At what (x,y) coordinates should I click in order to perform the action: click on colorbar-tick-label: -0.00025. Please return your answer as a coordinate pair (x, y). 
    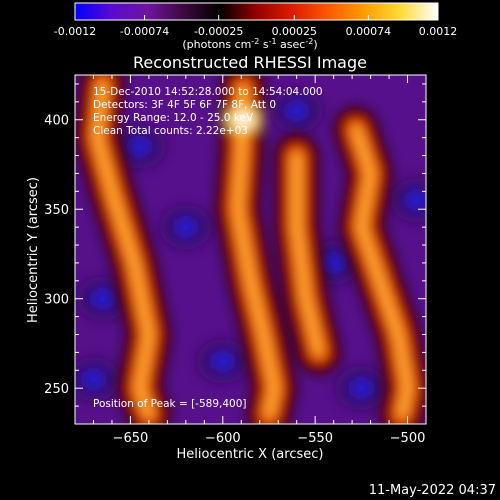
    Looking at the image, I should click on (218, 31).